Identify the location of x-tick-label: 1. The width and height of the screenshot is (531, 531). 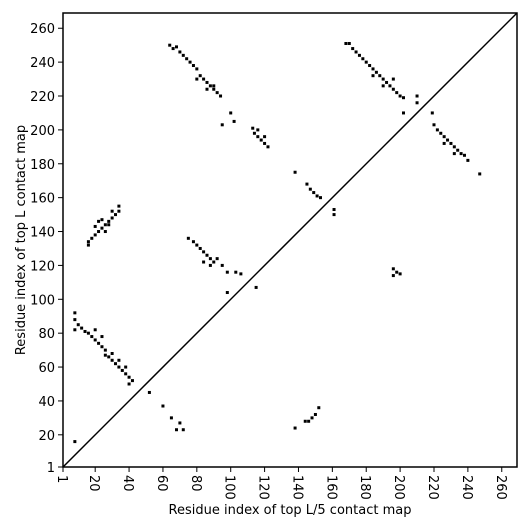
(61, 479).